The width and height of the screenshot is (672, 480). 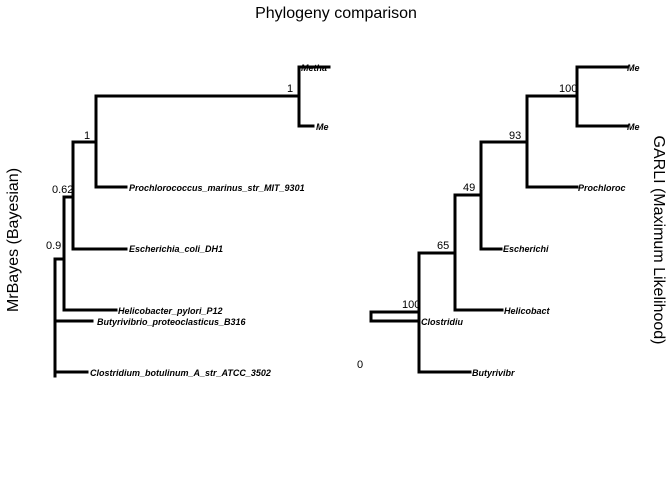 What do you see at coordinates (53, 246) in the screenshot?
I see `left-support-label: 0.9` at bounding box center [53, 246].